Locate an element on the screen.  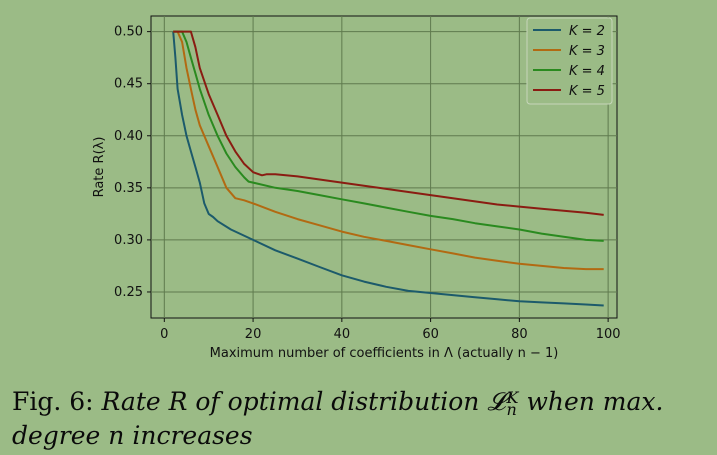
x-tick-label: 40 is located at coordinates (342, 334).